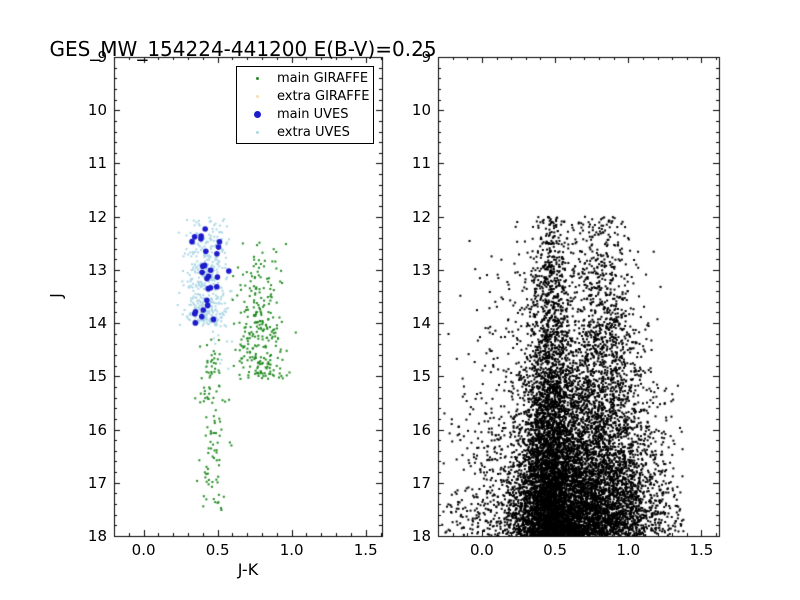 This screenshot has height=600, width=800. What do you see at coordinates (323, 78) in the screenshot?
I see `legend-label: main GIRAFFE` at bounding box center [323, 78].